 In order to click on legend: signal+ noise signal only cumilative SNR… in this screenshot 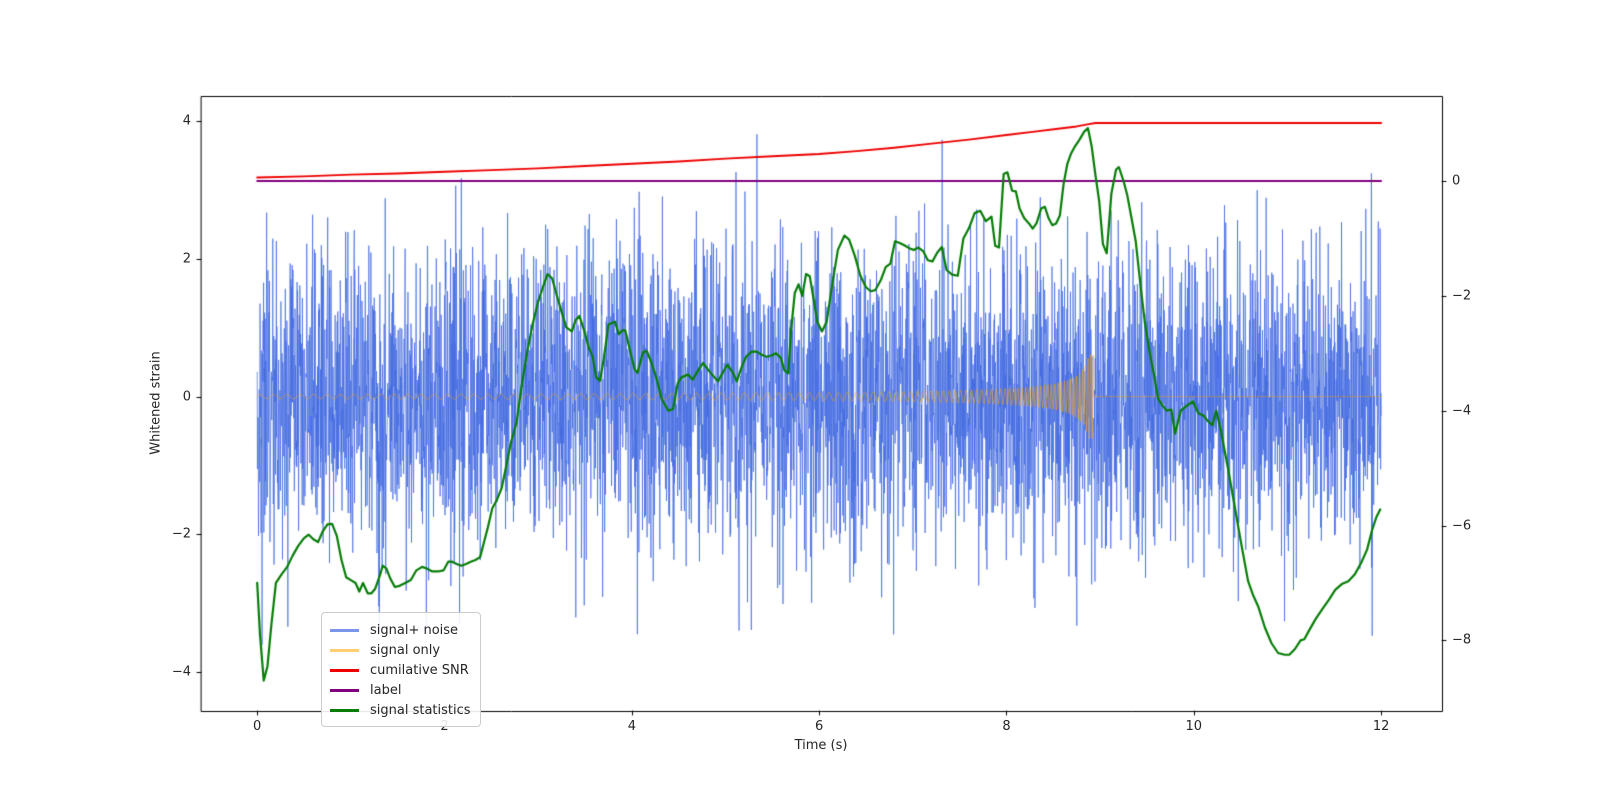, I will do `click(401, 669)`.